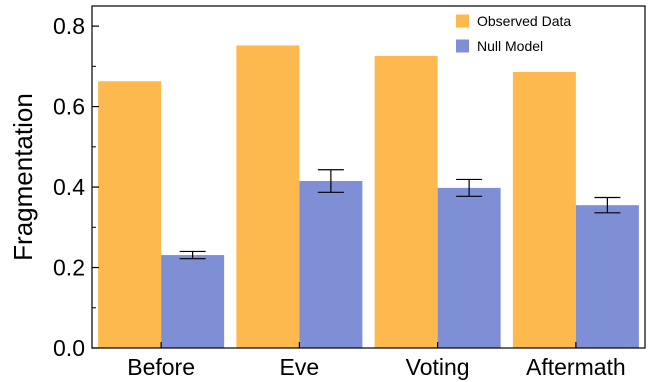  I want to click on bar-observed-data-eve, so click(268, 196).